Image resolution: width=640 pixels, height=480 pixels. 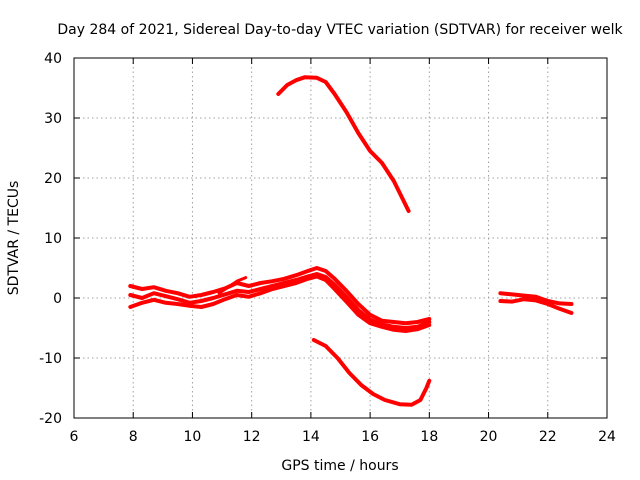 What do you see at coordinates (371, 372) in the screenshot?
I see `series-track-low-arc` at bounding box center [371, 372].